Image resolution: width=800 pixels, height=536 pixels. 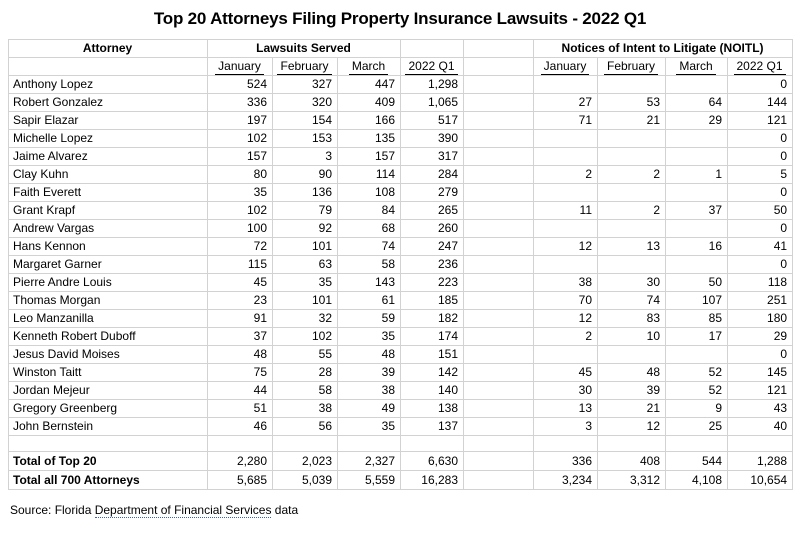 What do you see at coordinates (108, 156) in the screenshot?
I see `attorney-name: Jaime Alvarez` at bounding box center [108, 156].